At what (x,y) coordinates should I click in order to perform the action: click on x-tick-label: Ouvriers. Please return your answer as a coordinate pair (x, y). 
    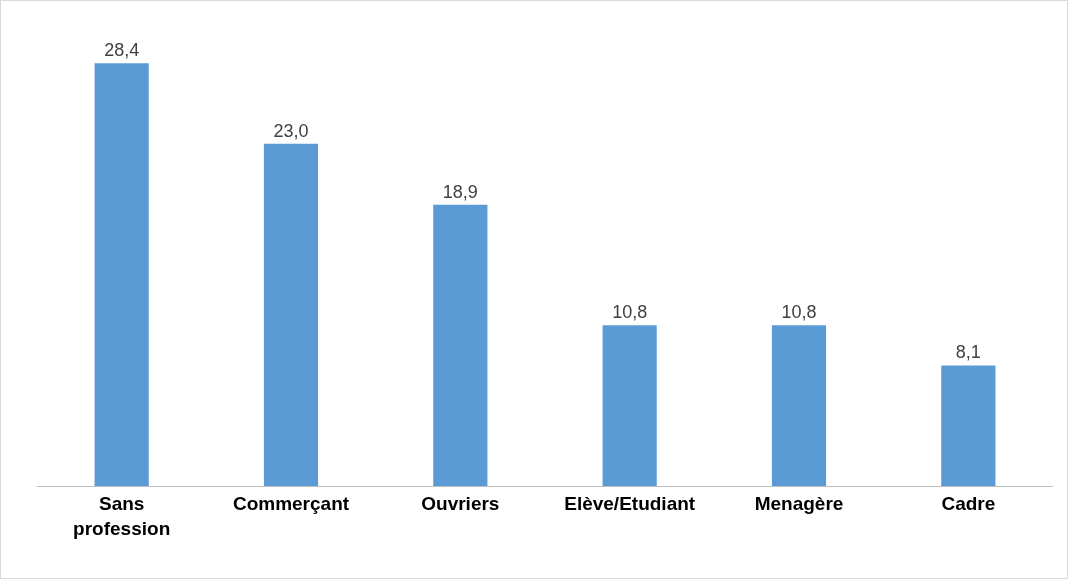
    Looking at the image, I should click on (460, 503).